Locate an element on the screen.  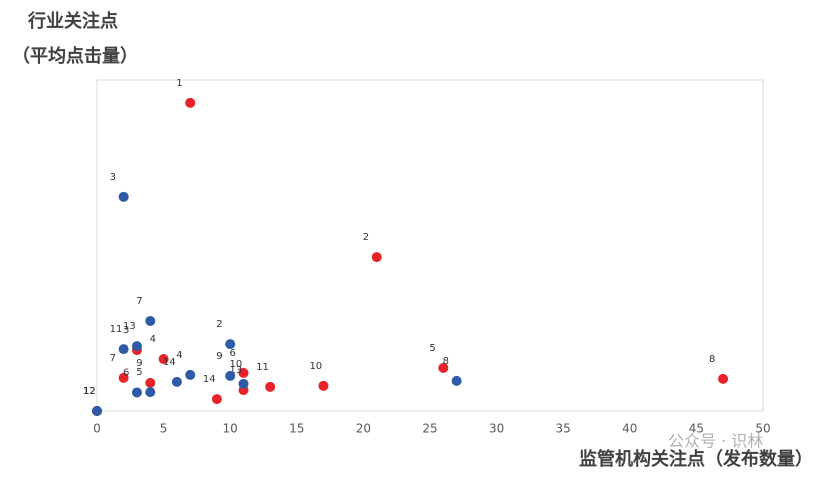
x-tick-label: 45 is located at coordinates (696, 429).